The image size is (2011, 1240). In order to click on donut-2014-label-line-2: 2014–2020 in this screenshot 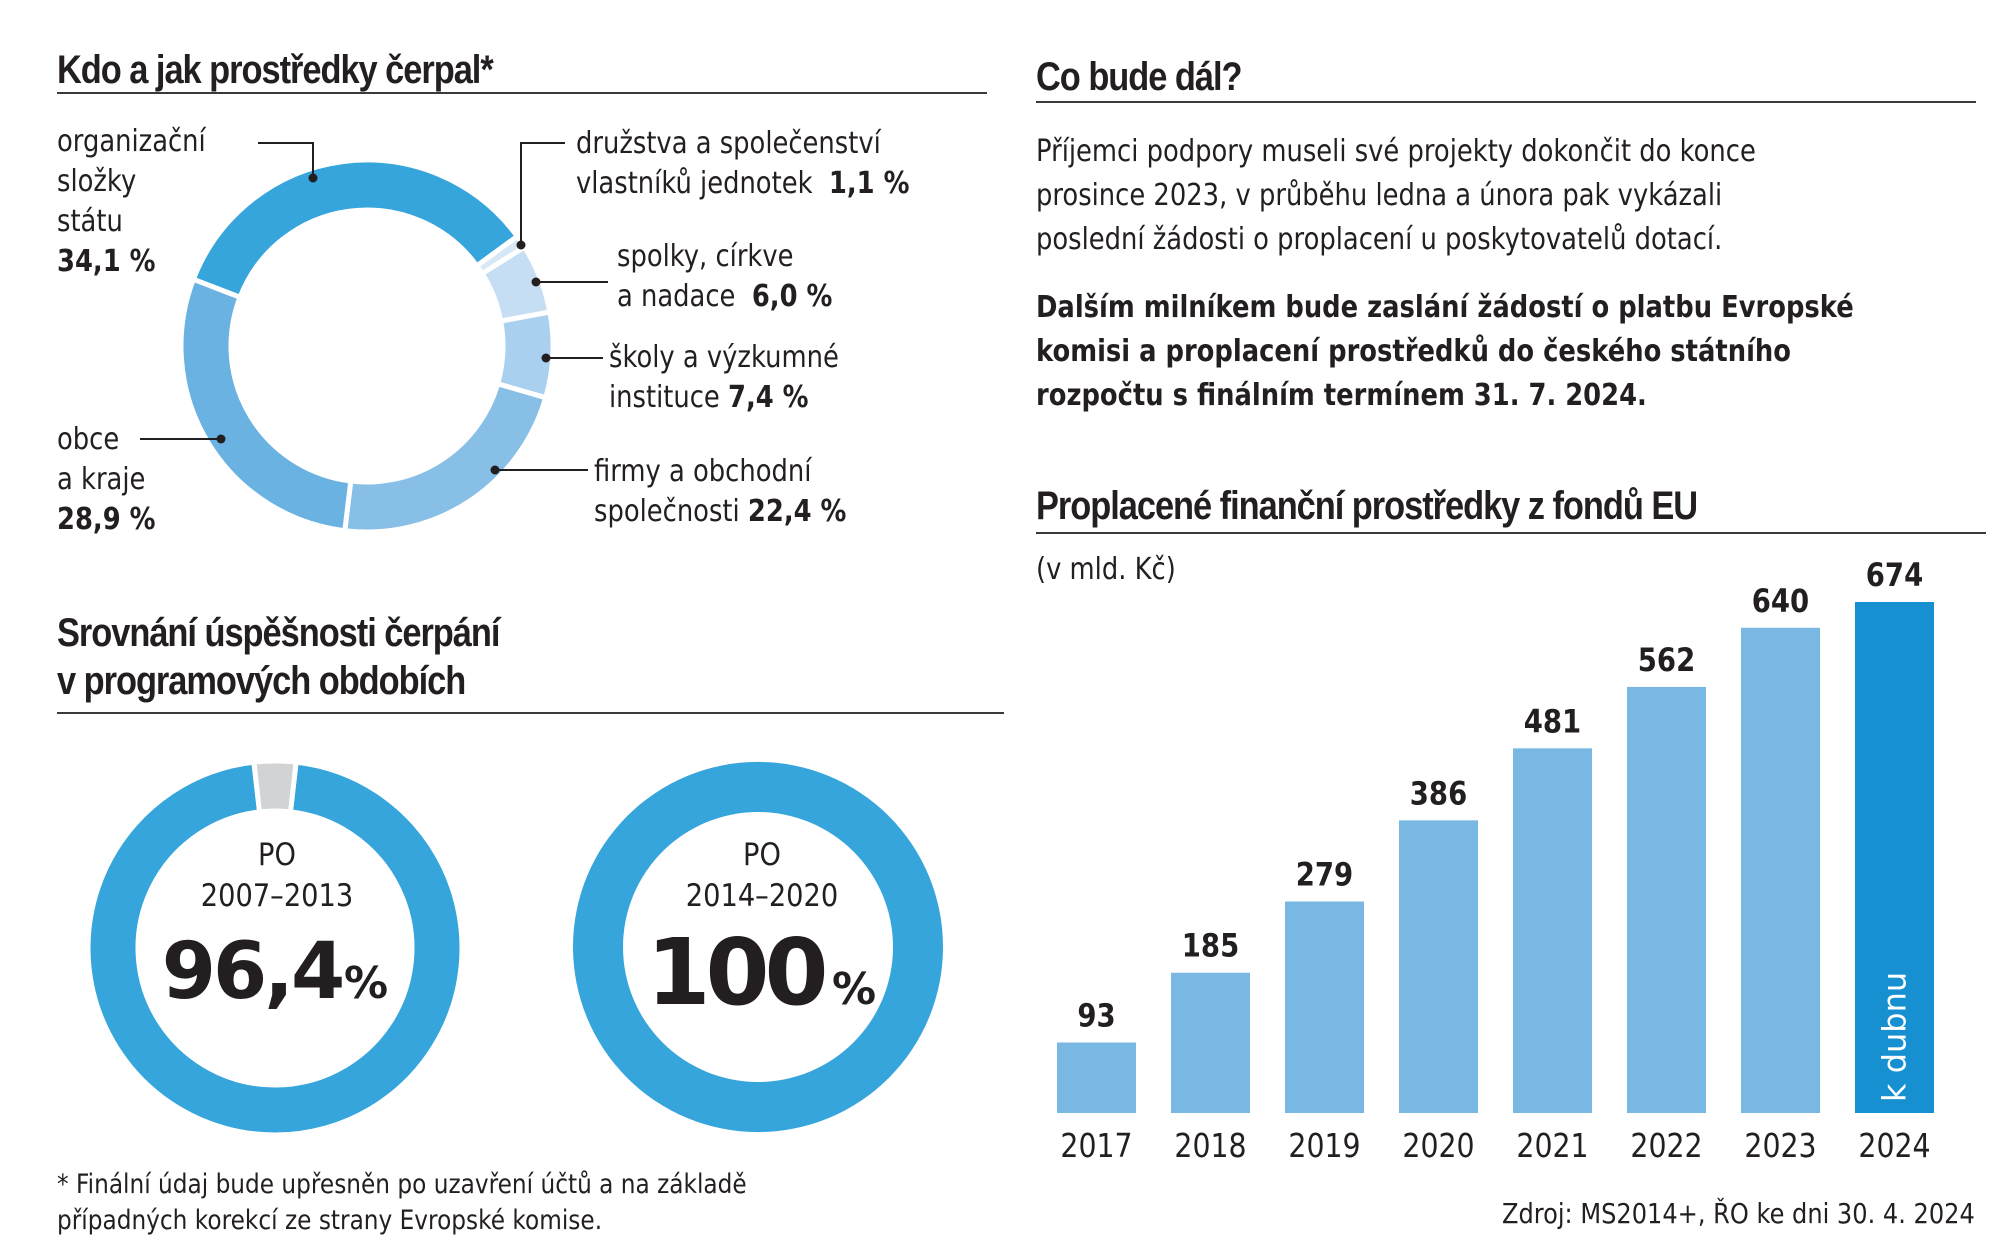, I will do `click(762, 895)`.